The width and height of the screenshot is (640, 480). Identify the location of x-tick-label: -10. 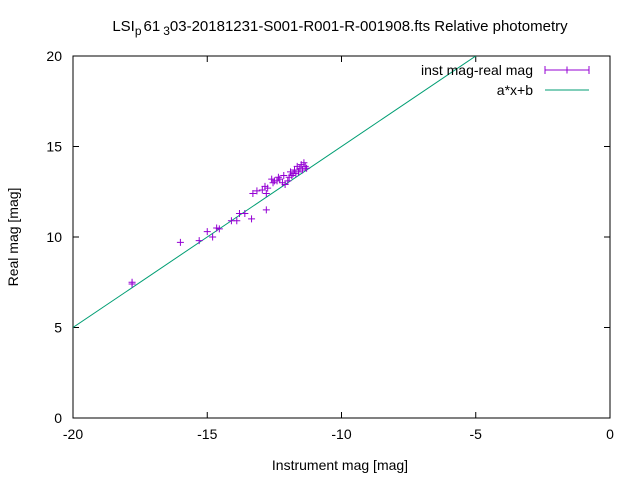
(341, 434).